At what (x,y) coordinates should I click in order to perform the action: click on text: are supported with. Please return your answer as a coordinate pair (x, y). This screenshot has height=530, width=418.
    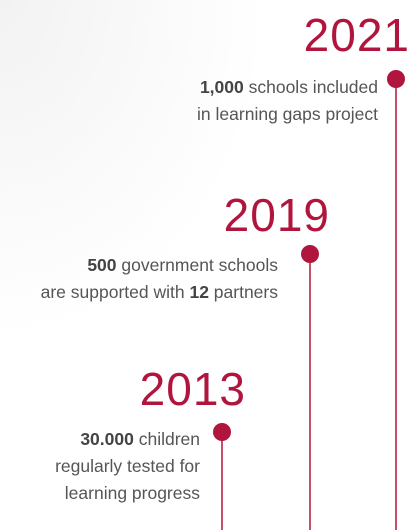
    Looking at the image, I should click on (115, 292).